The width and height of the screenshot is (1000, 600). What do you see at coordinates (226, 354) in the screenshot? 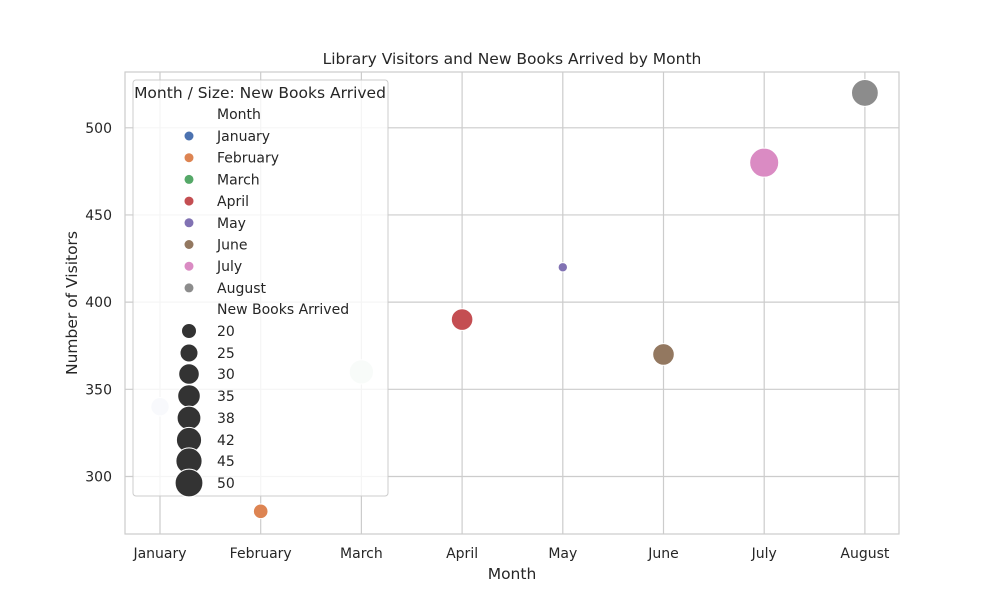
I see `legend-size-label: 25` at bounding box center [226, 354].